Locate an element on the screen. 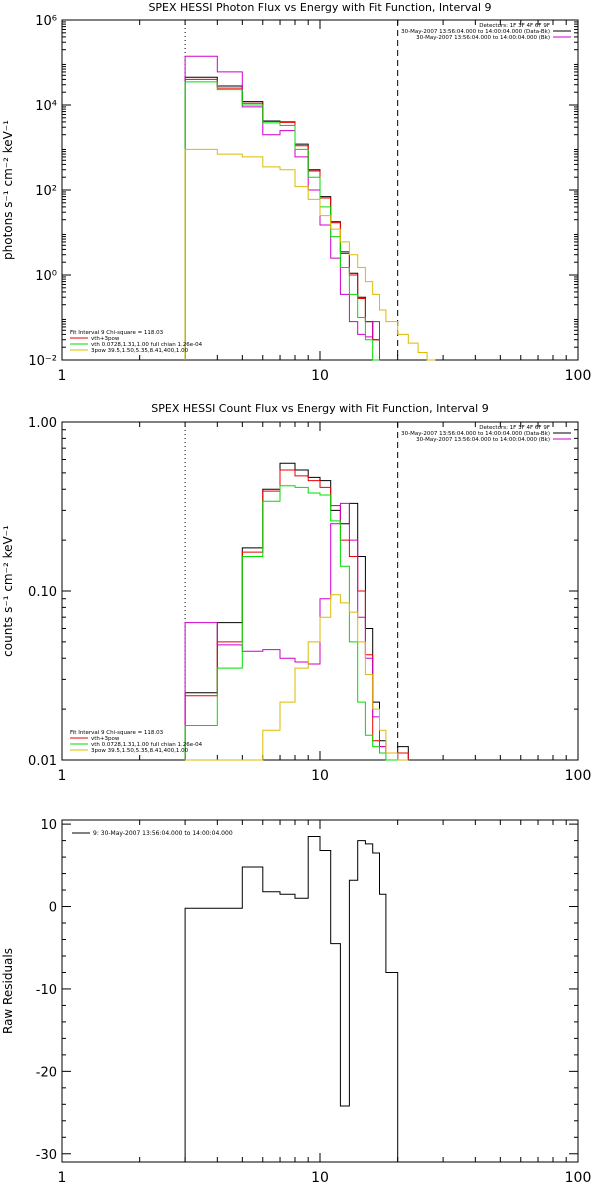 The image size is (600, 1200). y-tick-label: 0.01 is located at coordinates (42, 761).